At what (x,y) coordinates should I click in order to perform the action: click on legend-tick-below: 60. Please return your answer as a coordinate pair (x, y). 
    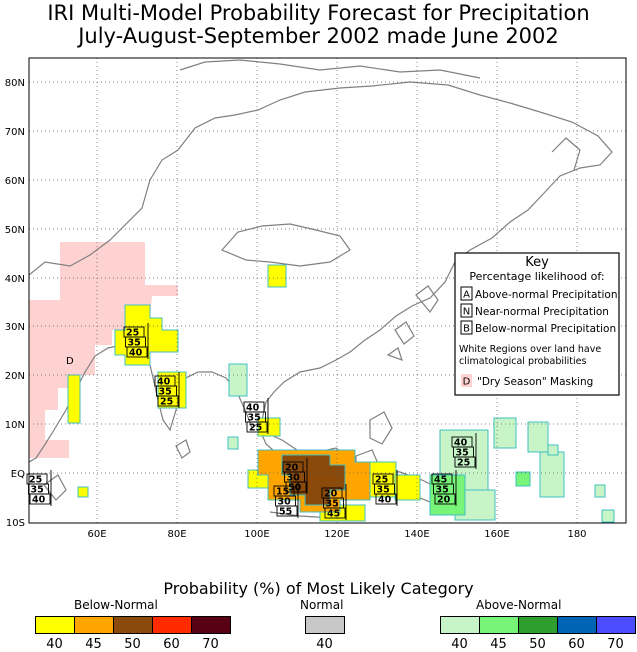
    Looking at the image, I should click on (171, 644).